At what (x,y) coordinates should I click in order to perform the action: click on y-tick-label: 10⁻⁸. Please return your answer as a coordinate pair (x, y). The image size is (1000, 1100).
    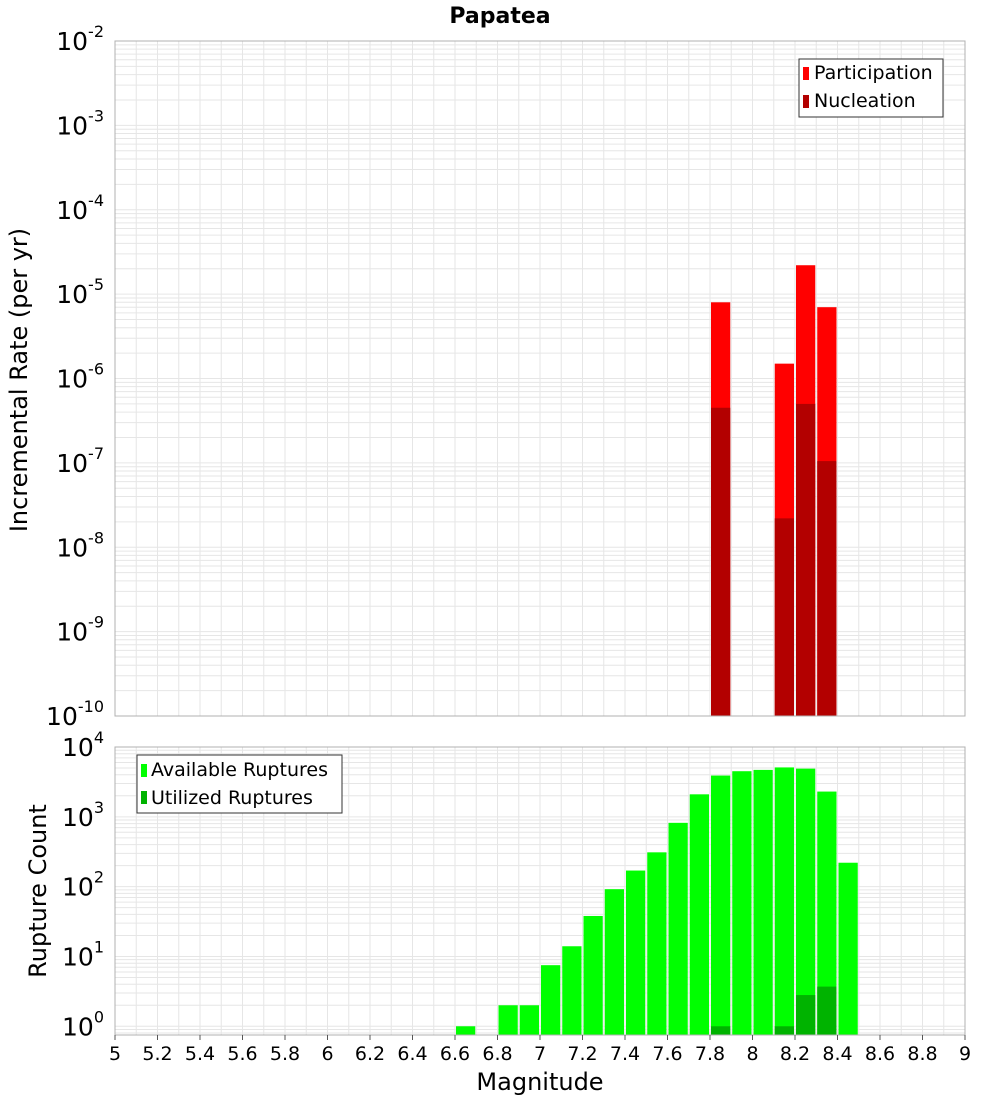
    Looking at the image, I should click on (80, 545).